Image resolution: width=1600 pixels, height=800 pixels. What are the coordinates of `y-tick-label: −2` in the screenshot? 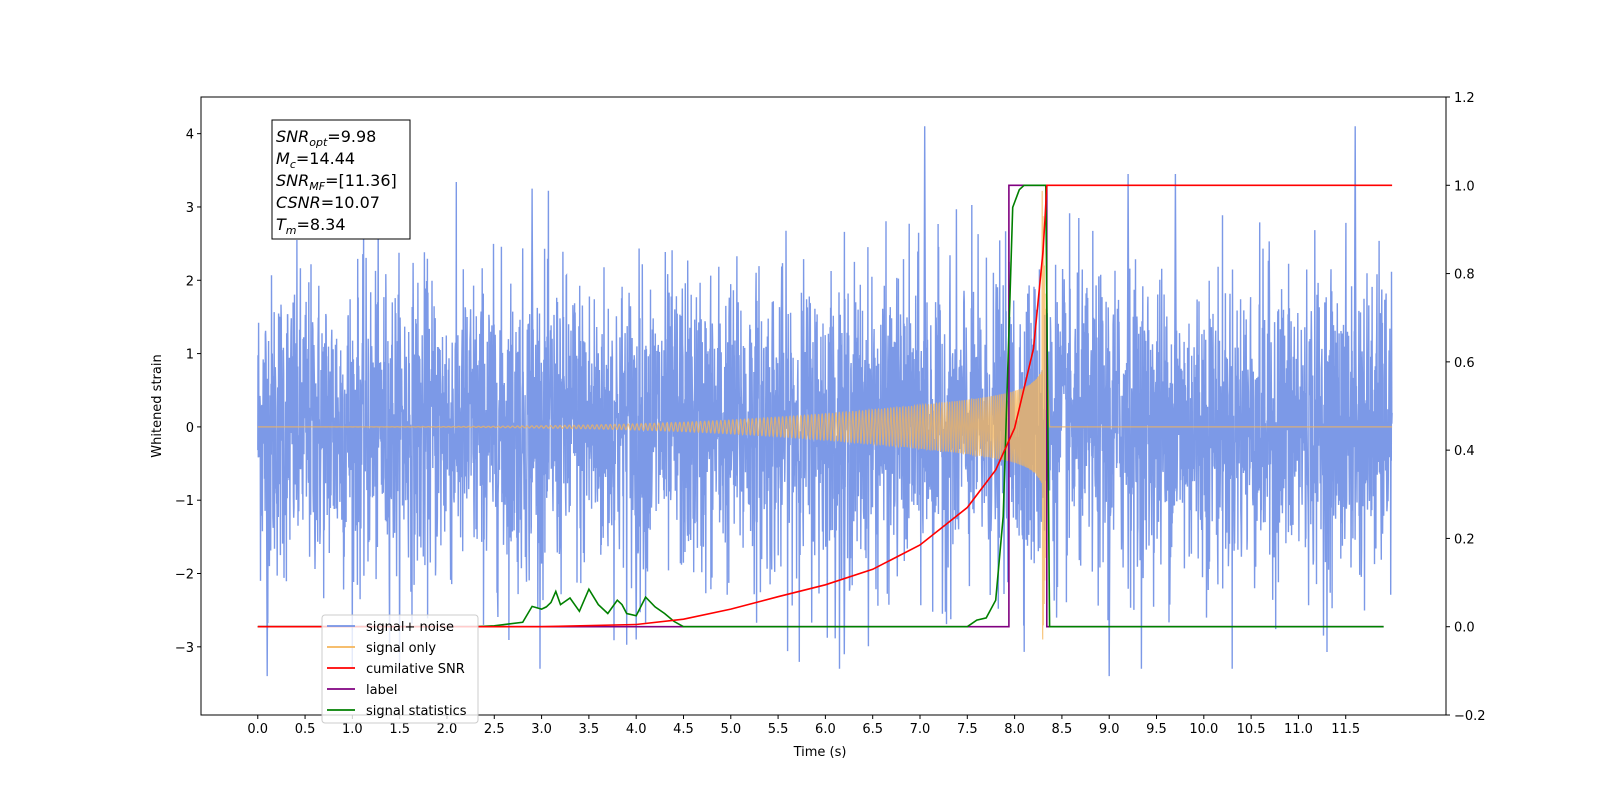 It's located at (184, 575).